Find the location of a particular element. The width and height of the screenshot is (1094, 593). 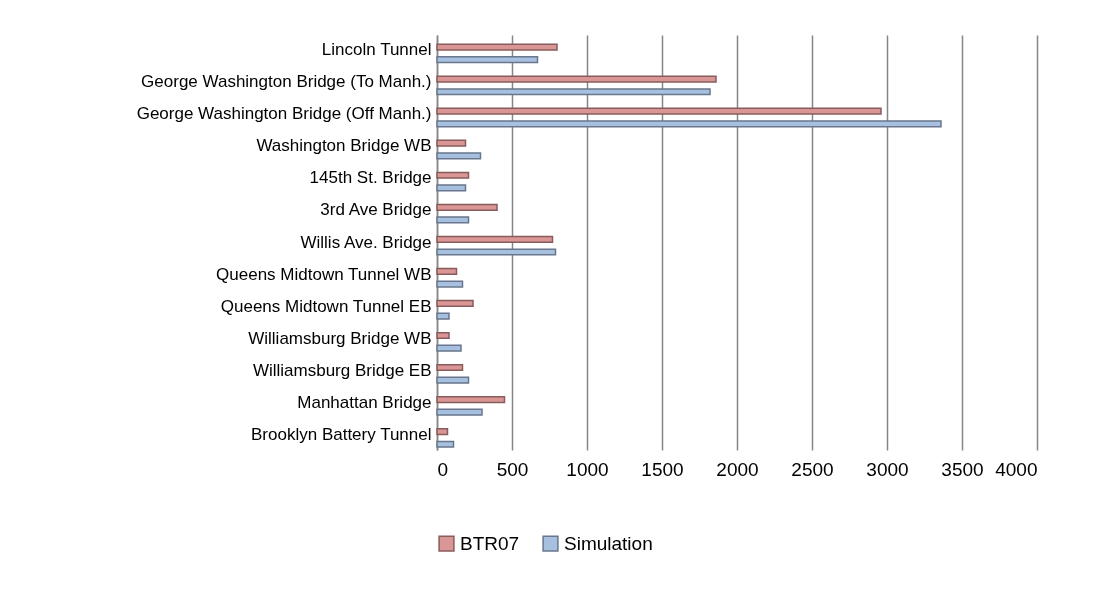

x-tick-label: 1000 is located at coordinates (587, 469).